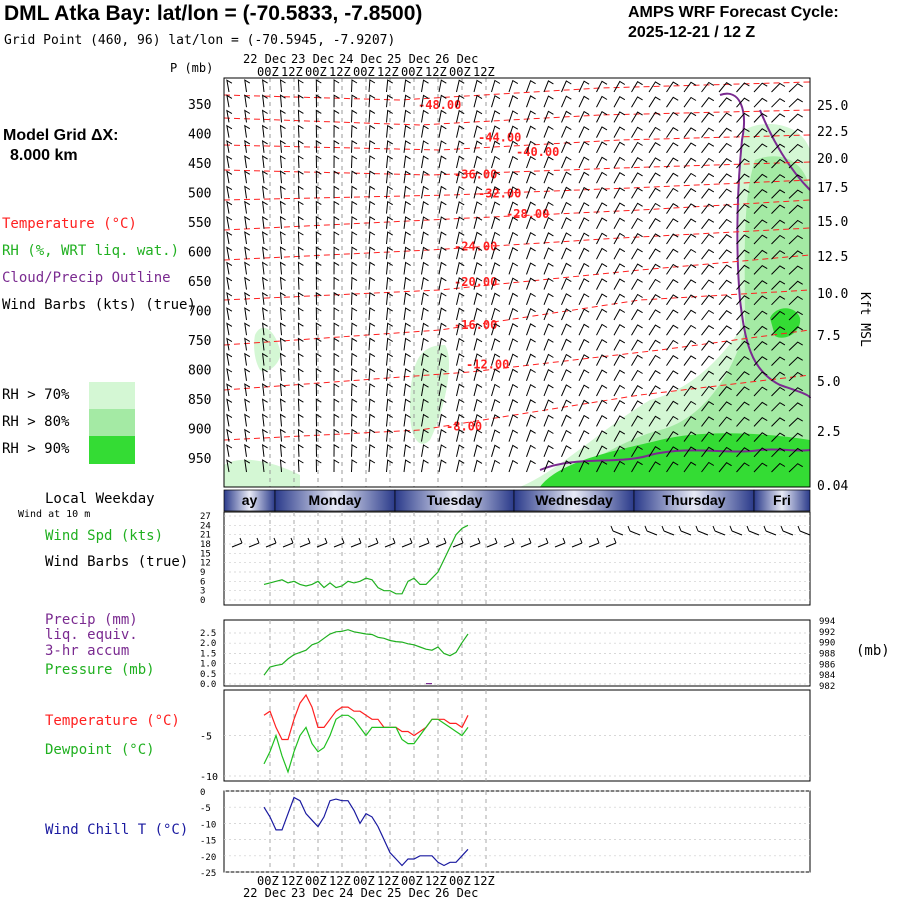 Image resolution: width=900 pixels, height=900 pixels. Describe the element at coordinates (208, 874) in the screenshot. I see `windchill-y-tick: -25` at that location.